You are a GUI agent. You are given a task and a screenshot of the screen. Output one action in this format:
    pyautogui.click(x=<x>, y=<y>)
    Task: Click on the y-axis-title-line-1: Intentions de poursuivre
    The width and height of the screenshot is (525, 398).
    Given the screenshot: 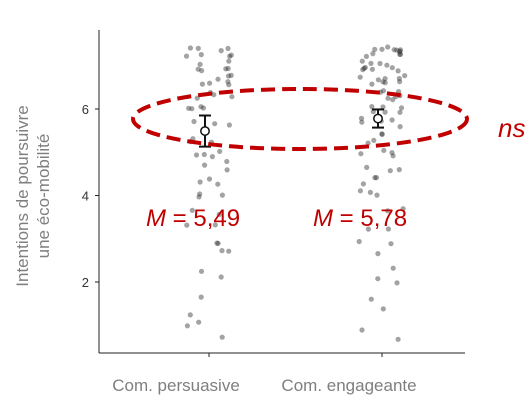 What is the action you would take?
    pyautogui.click(x=22, y=195)
    